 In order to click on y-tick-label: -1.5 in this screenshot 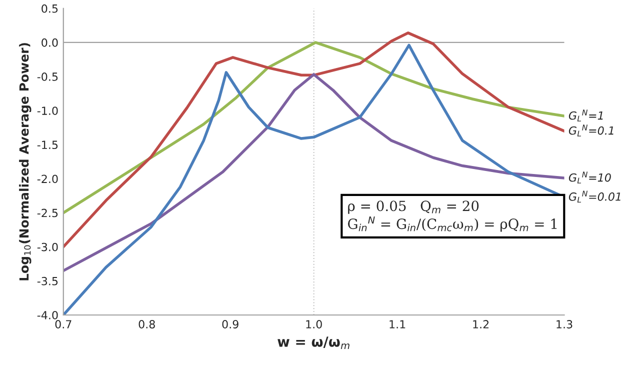, I will do `click(47, 145)`.